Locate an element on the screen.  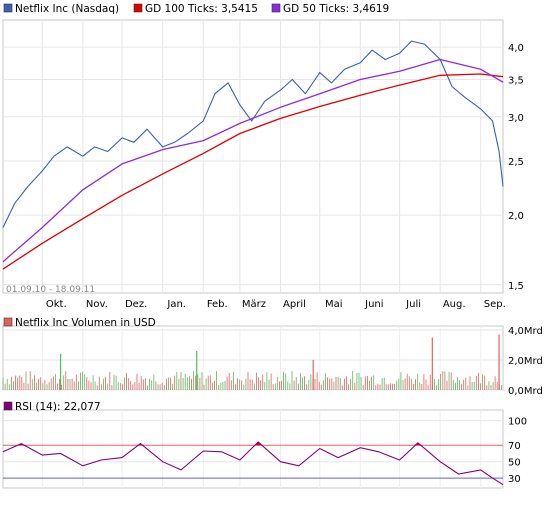
x-tick-label: Dez. is located at coordinates (136, 304).